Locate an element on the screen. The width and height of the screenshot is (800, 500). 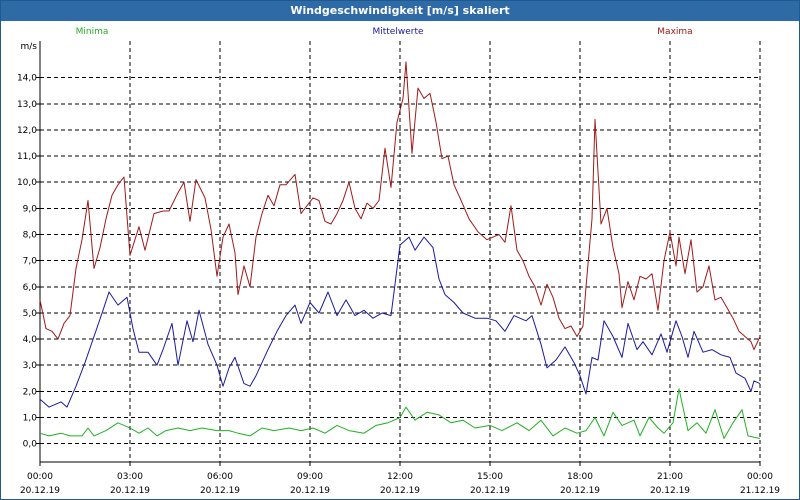
x-tick-time-label: 15:00 is located at coordinates (490, 477).